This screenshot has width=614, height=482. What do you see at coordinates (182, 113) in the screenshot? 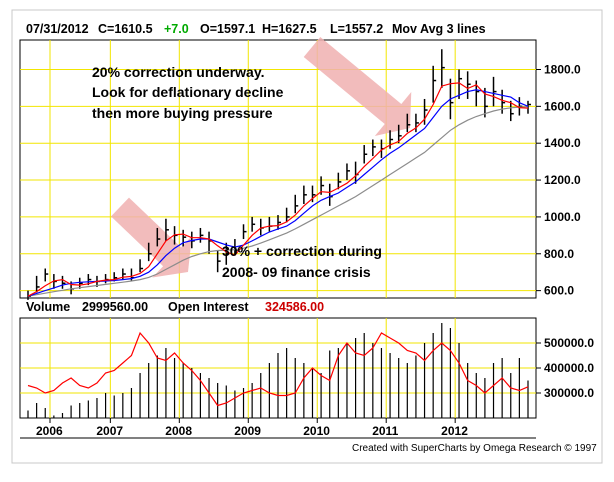
I see `annotation-top-line3: then more buying pressure` at bounding box center [182, 113].